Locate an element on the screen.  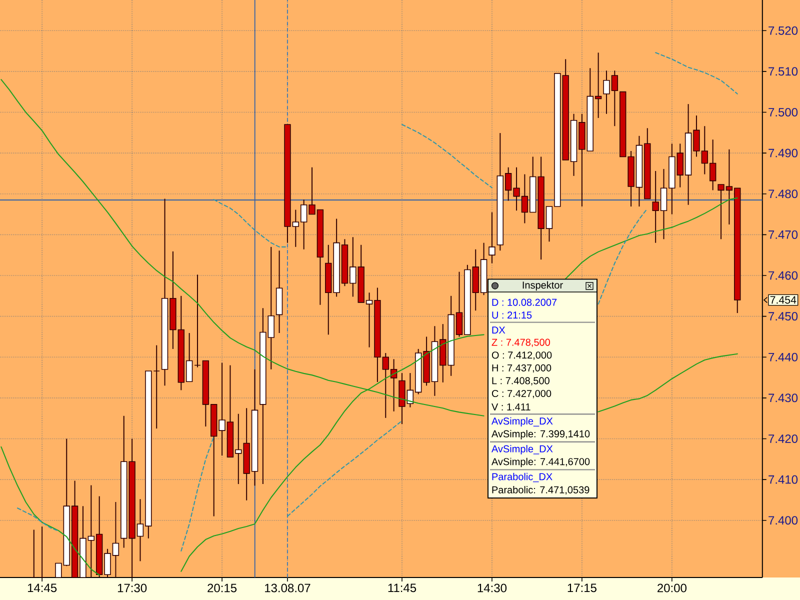
y-tick-label: 7.430 is located at coordinates (783, 398).